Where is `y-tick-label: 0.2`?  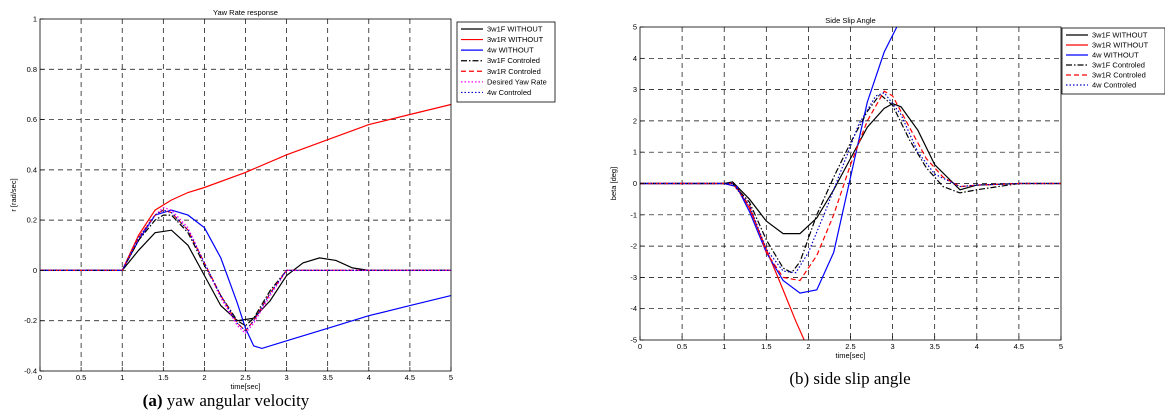
y-tick-label: 0.2 is located at coordinates (32, 220).